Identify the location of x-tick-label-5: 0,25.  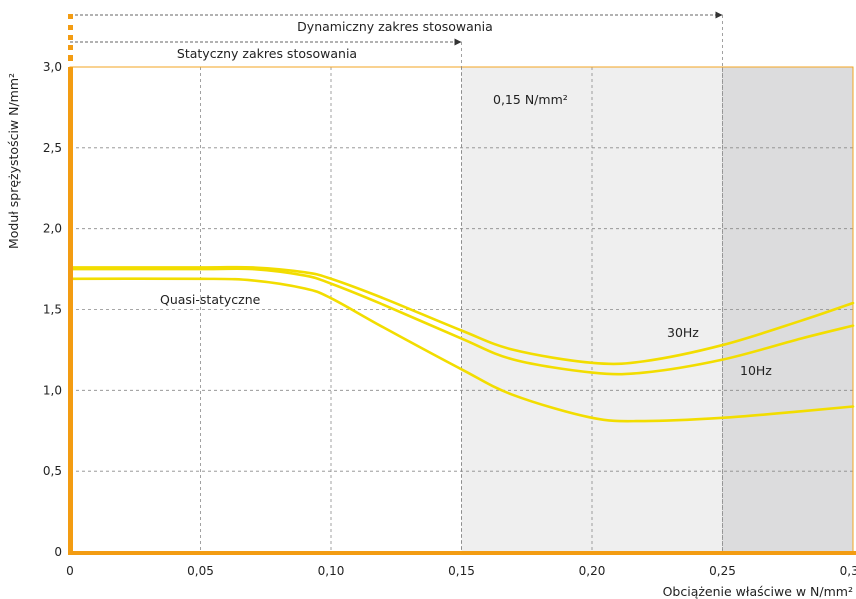
(722, 571).